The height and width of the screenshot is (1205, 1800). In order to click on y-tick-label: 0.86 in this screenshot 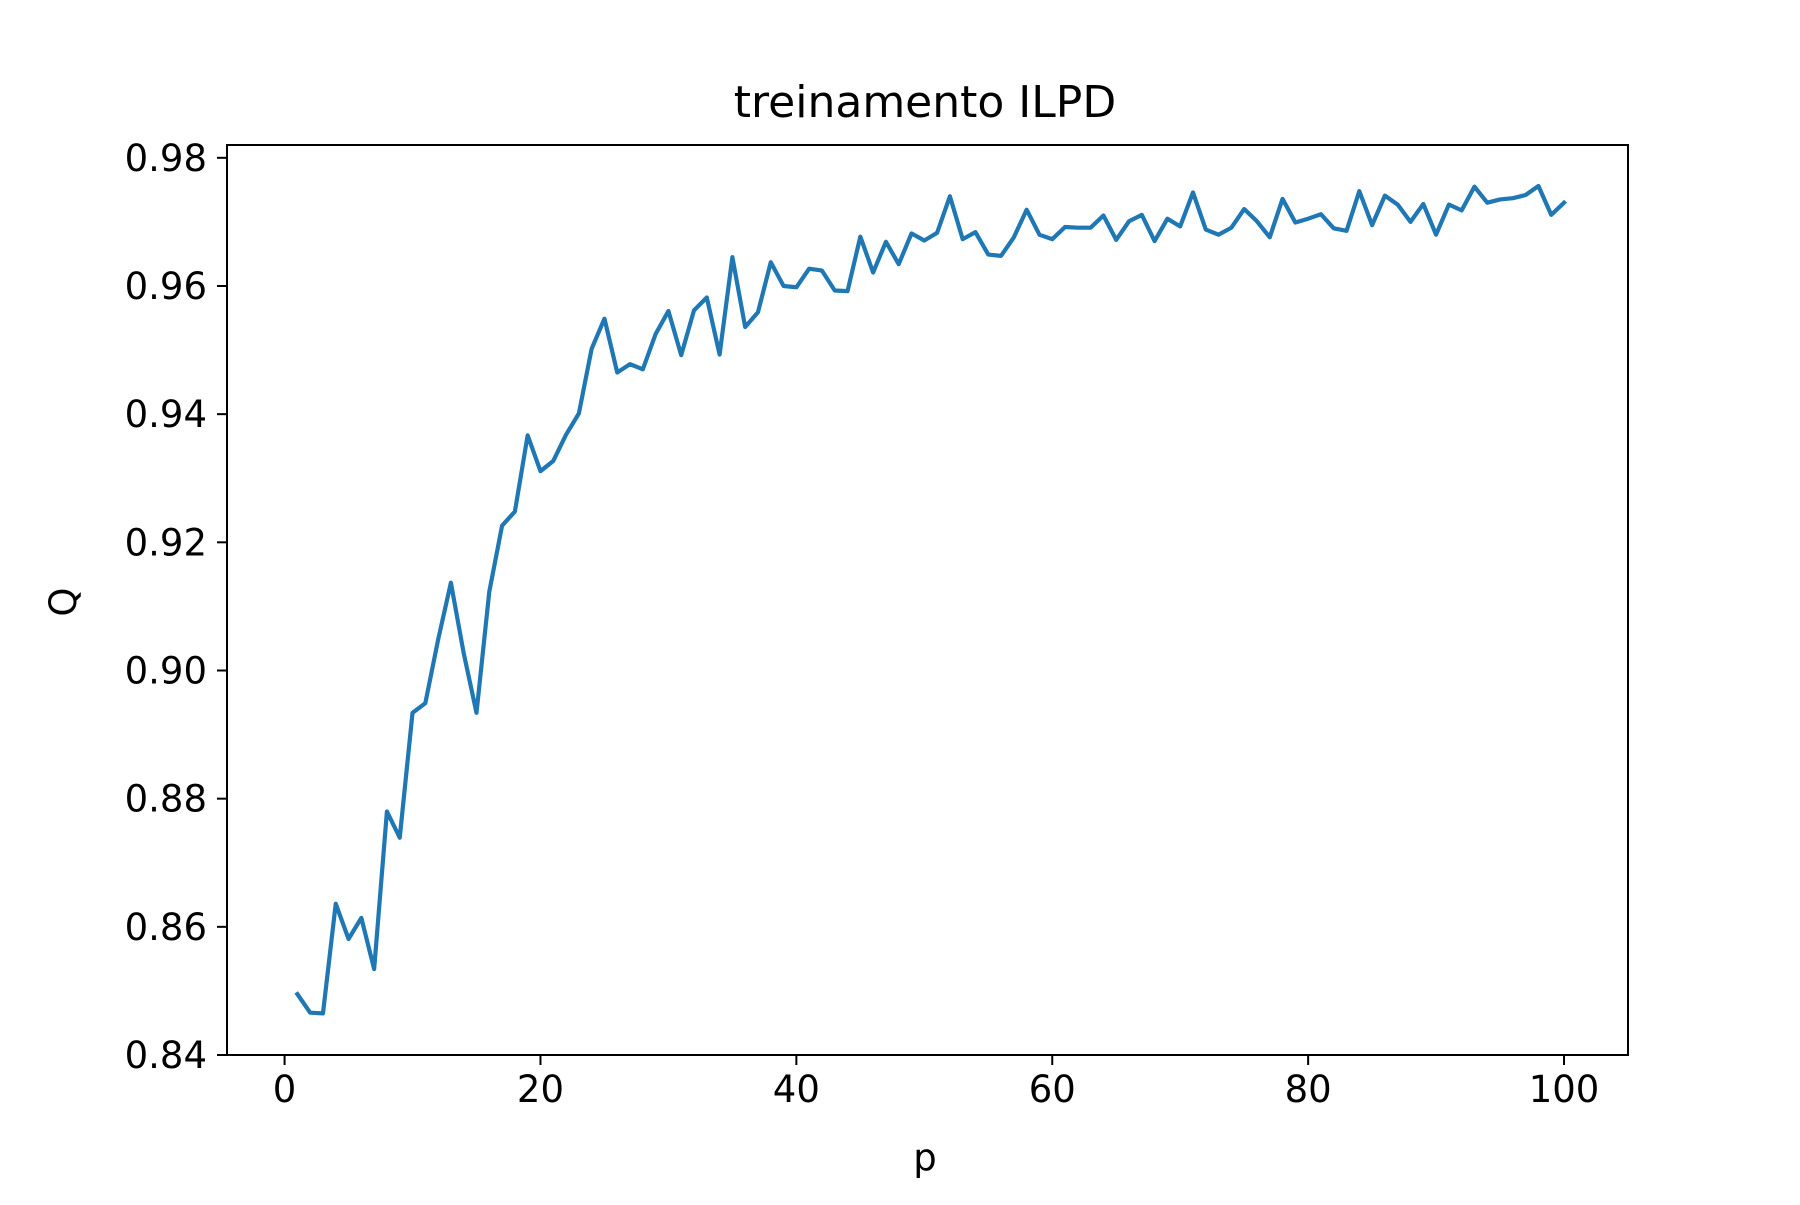, I will do `click(166, 927)`.